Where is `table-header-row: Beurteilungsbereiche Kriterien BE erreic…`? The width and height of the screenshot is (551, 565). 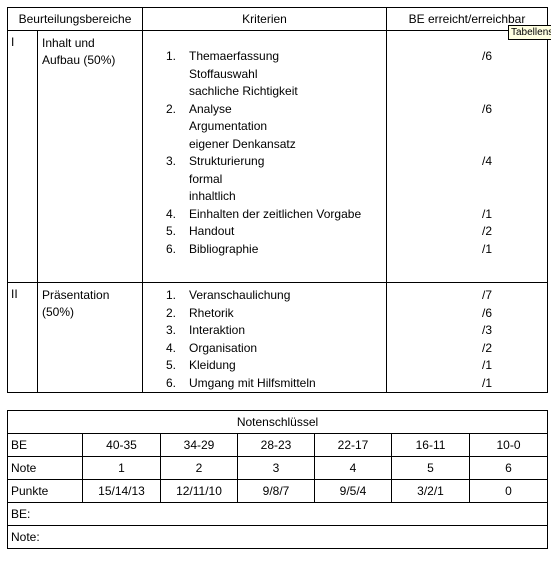 table-header-row: Beurteilungsbereiche Kriterien BE erreic… is located at coordinates (277, 19).